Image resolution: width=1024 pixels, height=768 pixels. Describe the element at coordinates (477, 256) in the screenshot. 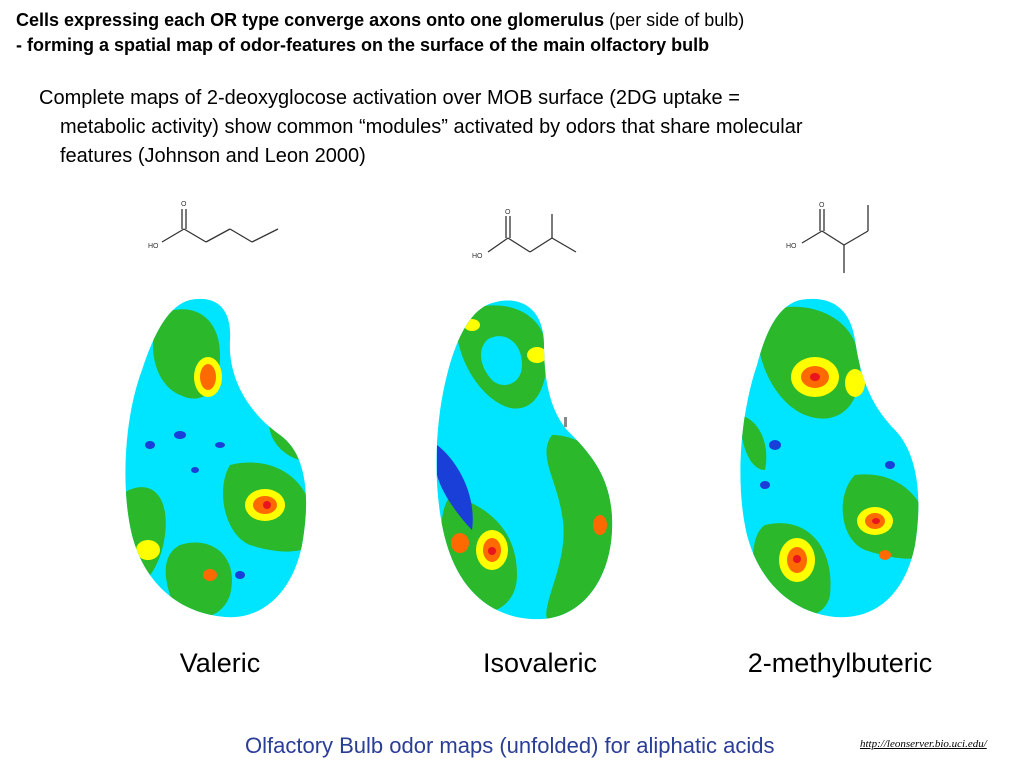

I see `molecule-isovaleric-ho: HO` at that location.